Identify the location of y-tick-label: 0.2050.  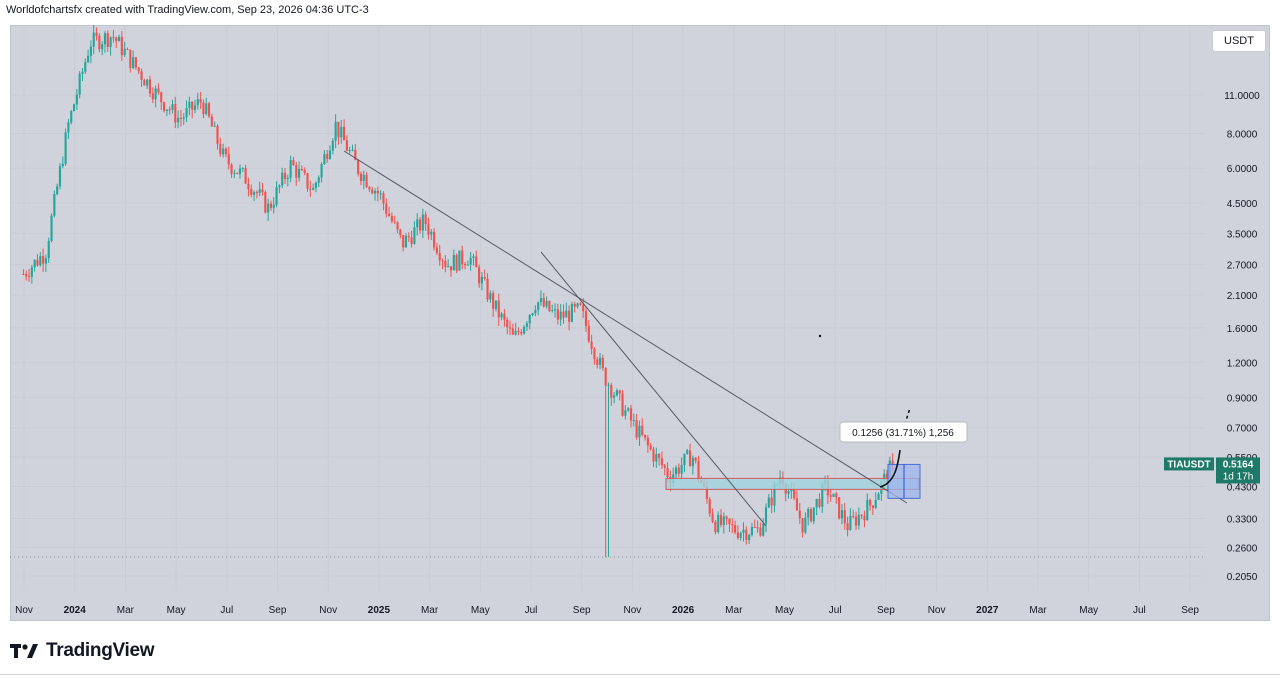
(1242, 577).